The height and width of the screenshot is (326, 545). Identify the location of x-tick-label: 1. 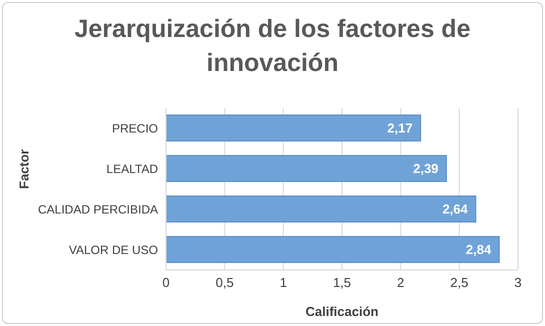
(283, 282).